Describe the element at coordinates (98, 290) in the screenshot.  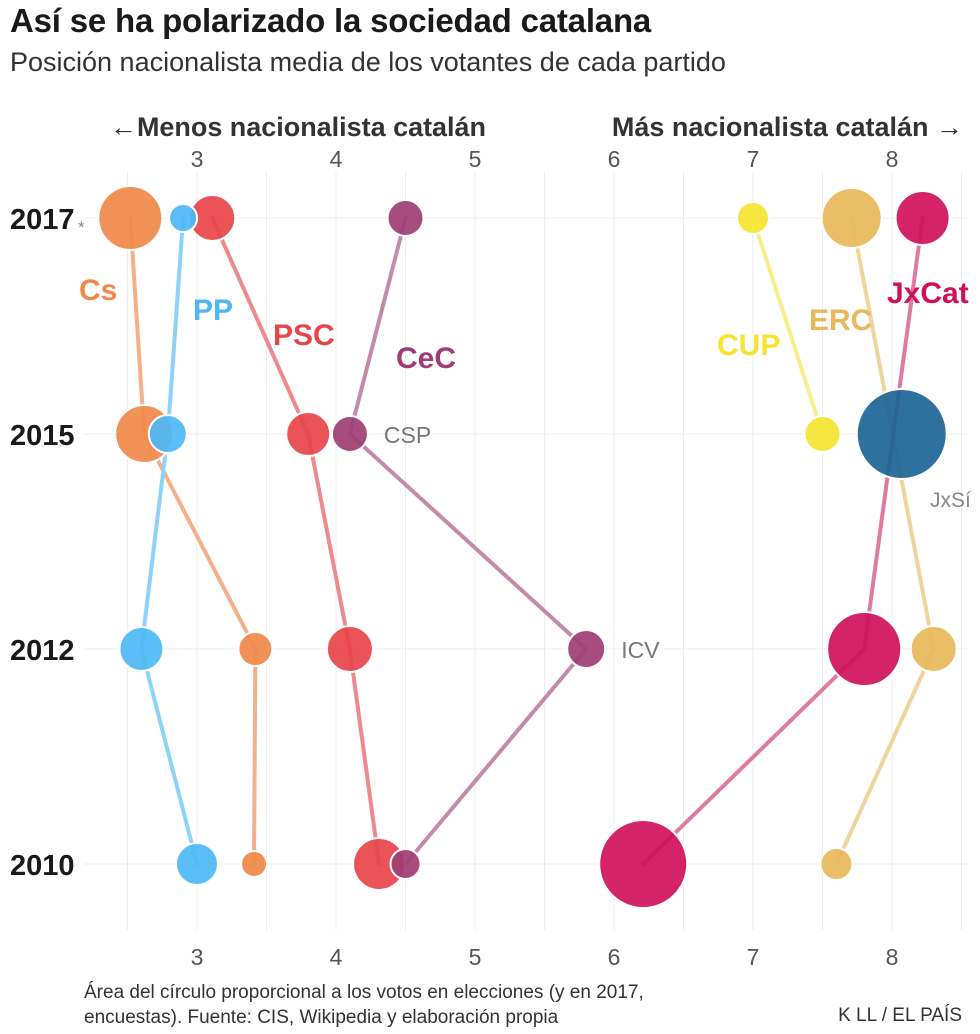
I see `series-label-Cs: Cs` at that location.